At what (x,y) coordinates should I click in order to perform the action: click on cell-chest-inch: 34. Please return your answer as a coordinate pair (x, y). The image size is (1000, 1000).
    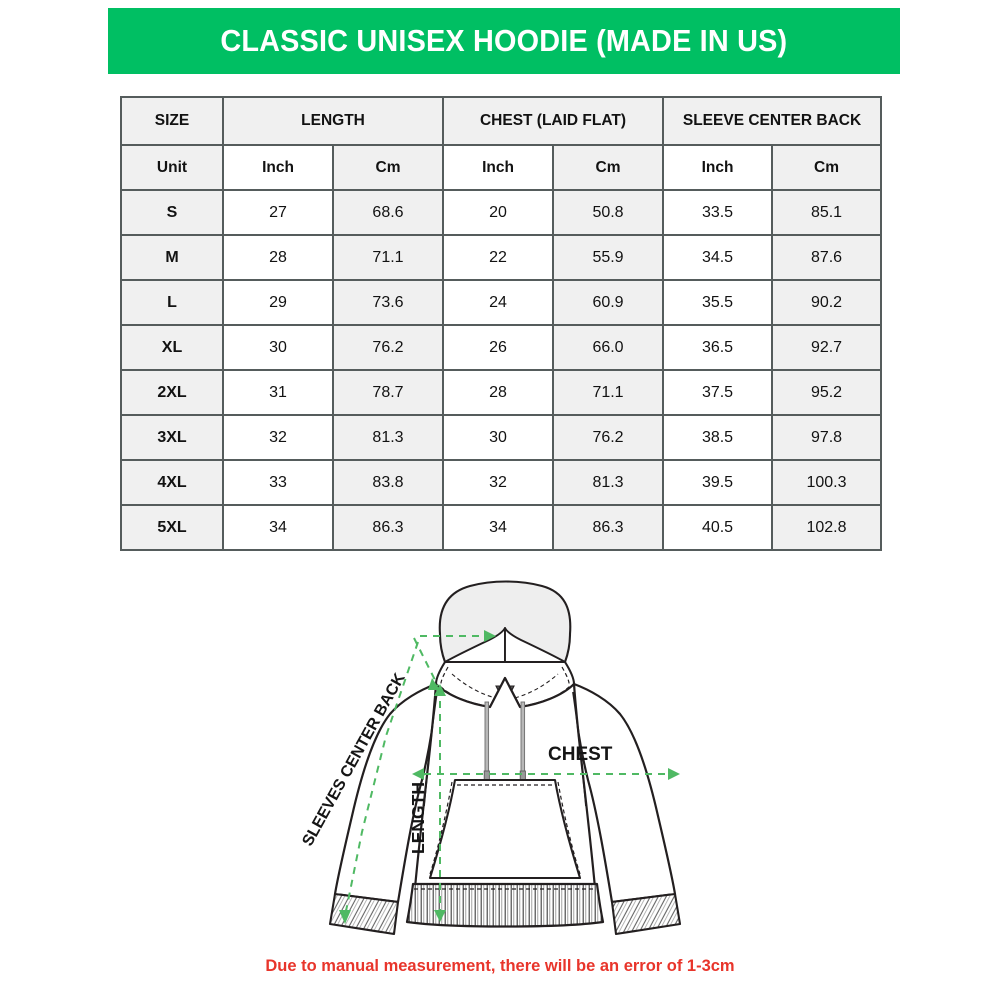
    Looking at the image, I should click on (498, 527).